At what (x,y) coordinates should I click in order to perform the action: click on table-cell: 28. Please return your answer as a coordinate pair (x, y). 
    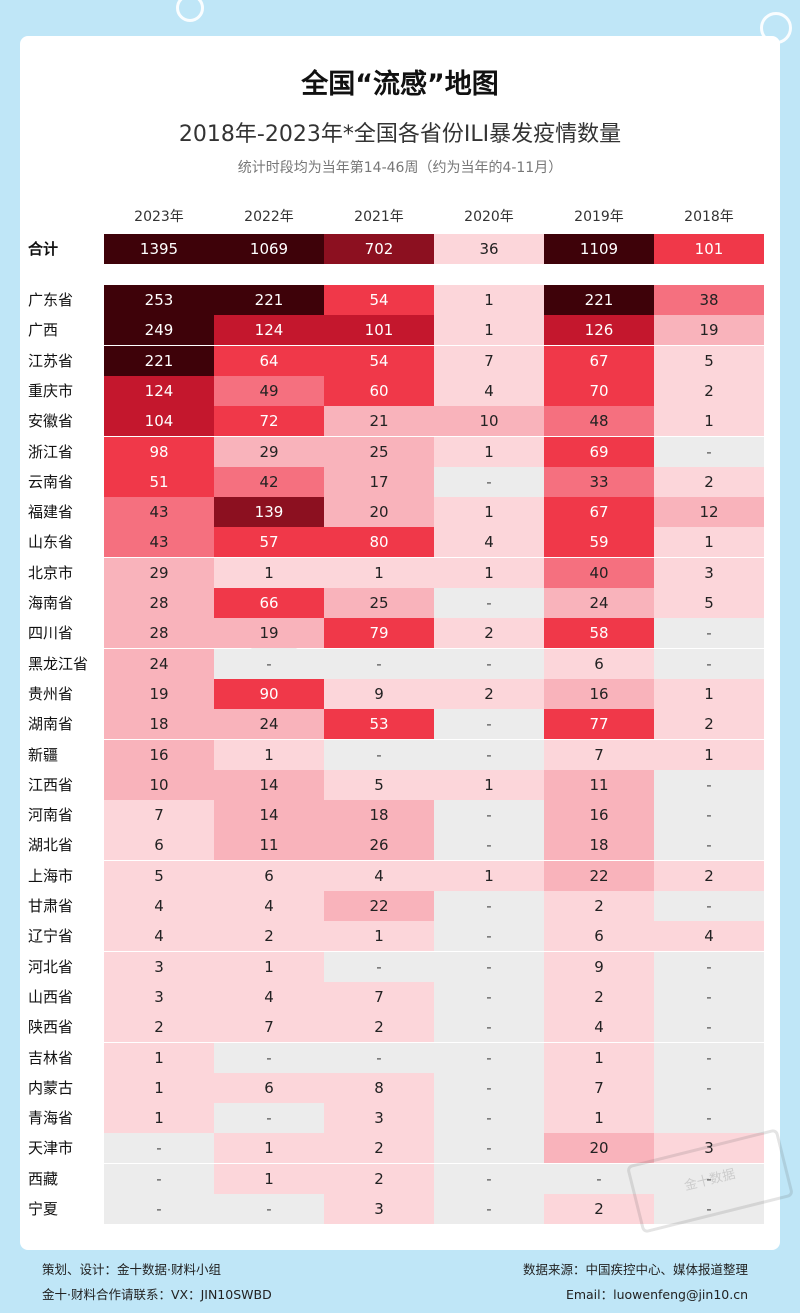
    Looking at the image, I should click on (159, 603).